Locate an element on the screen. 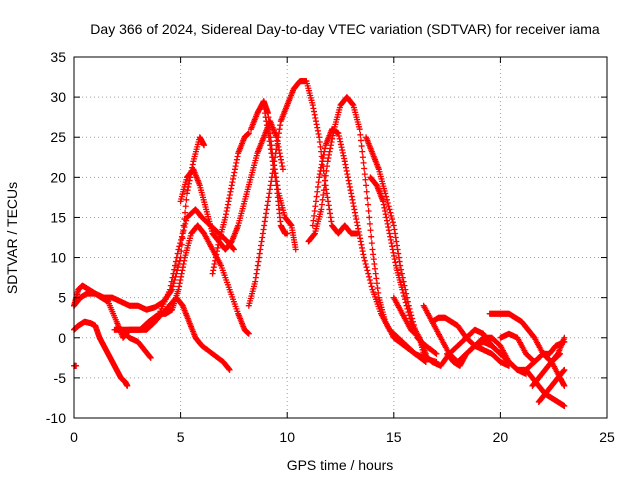 The image size is (640, 480). series-sat-o is located at coordinates (401, 245).